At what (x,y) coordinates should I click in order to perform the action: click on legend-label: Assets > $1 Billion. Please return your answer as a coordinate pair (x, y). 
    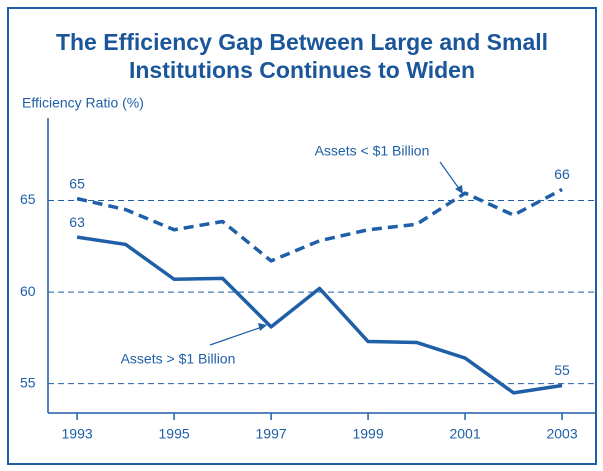
    Looking at the image, I should click on (178, 359).